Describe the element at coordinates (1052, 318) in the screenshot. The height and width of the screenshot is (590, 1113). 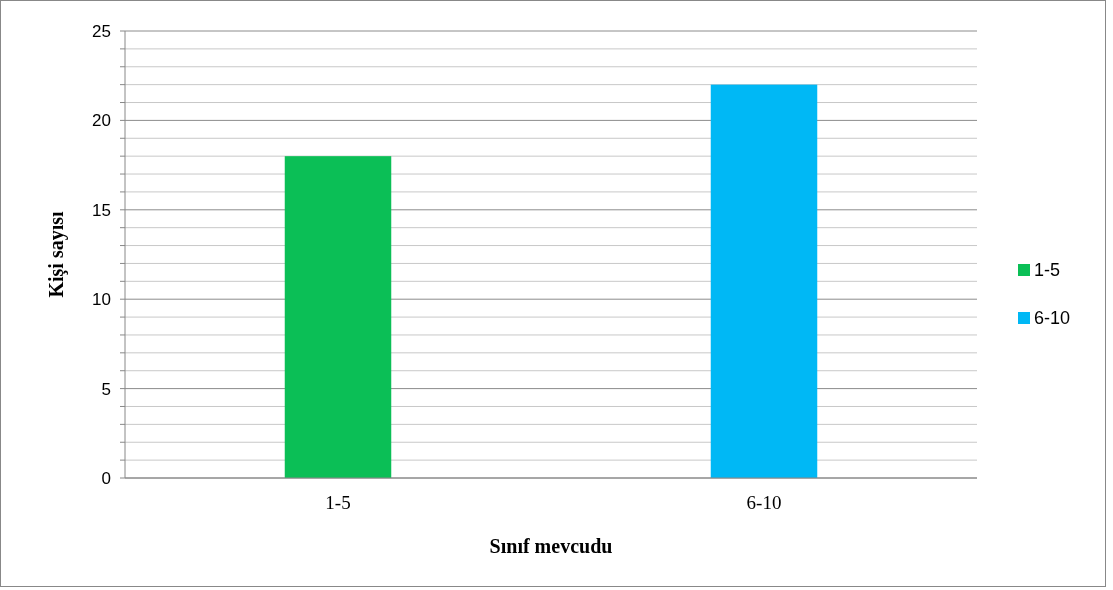
I see `legend-label: 6-10` at that location.